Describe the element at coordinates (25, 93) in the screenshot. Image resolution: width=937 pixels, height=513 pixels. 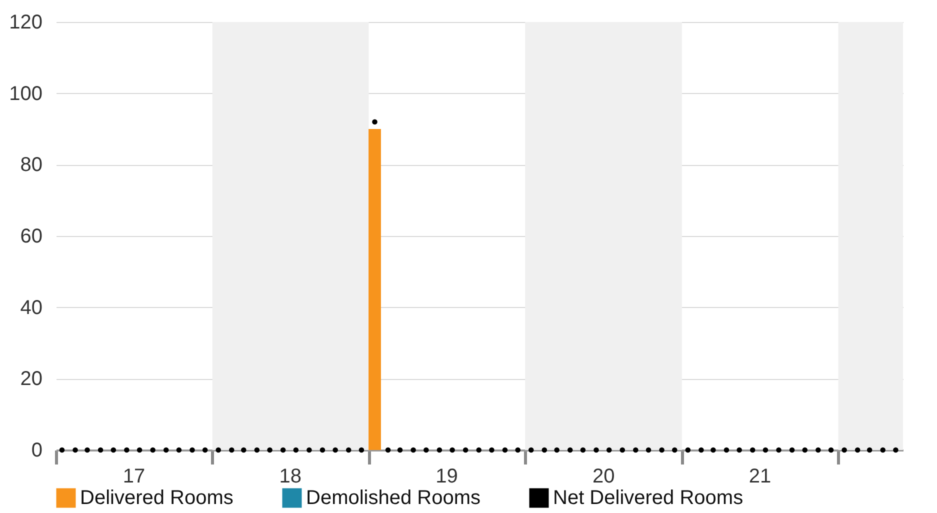
I see `y-tick-label: 100` at that location.